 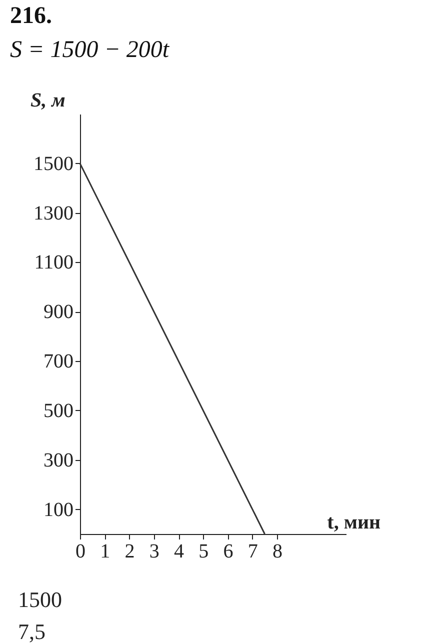 I want to click on x-axis-title: t, мин, so click(x=353, y=523).